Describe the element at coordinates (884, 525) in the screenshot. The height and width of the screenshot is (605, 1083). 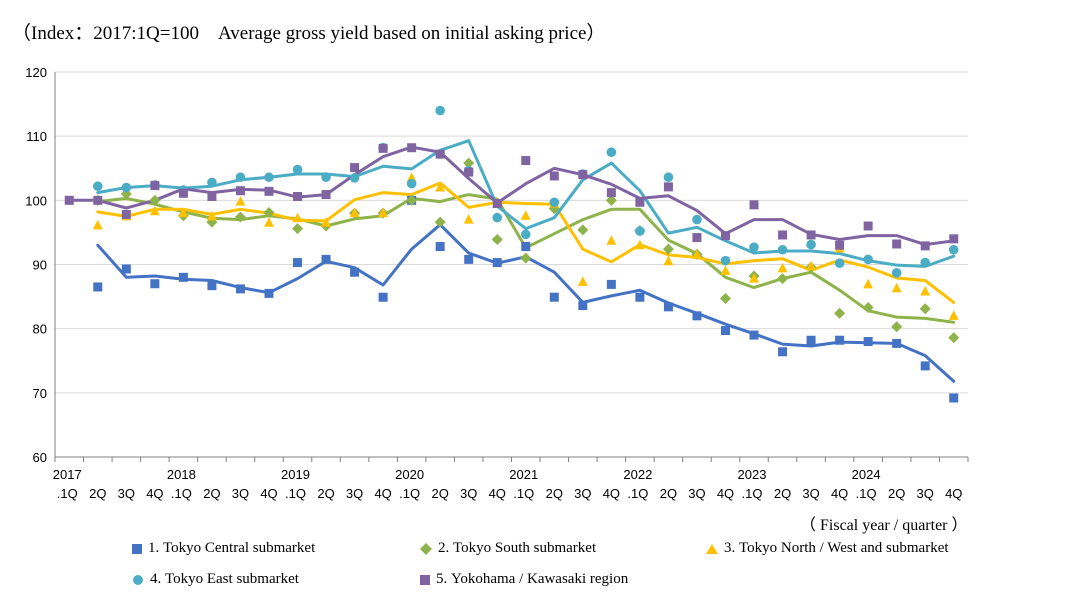
I see `x-axis-unit-label: （ Fiscal year / quarter ）` at that location.